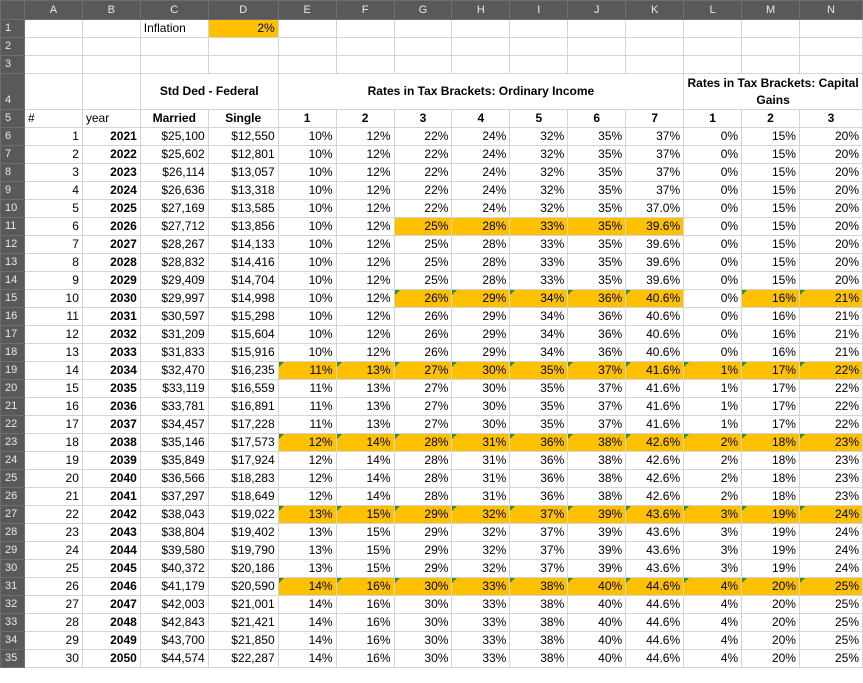 Image resolution: width=863 pixels, height=683 pixels. Describe the element at coordinates (111, 352) in the screenshot. I see `year-cell: 2033` at that location.